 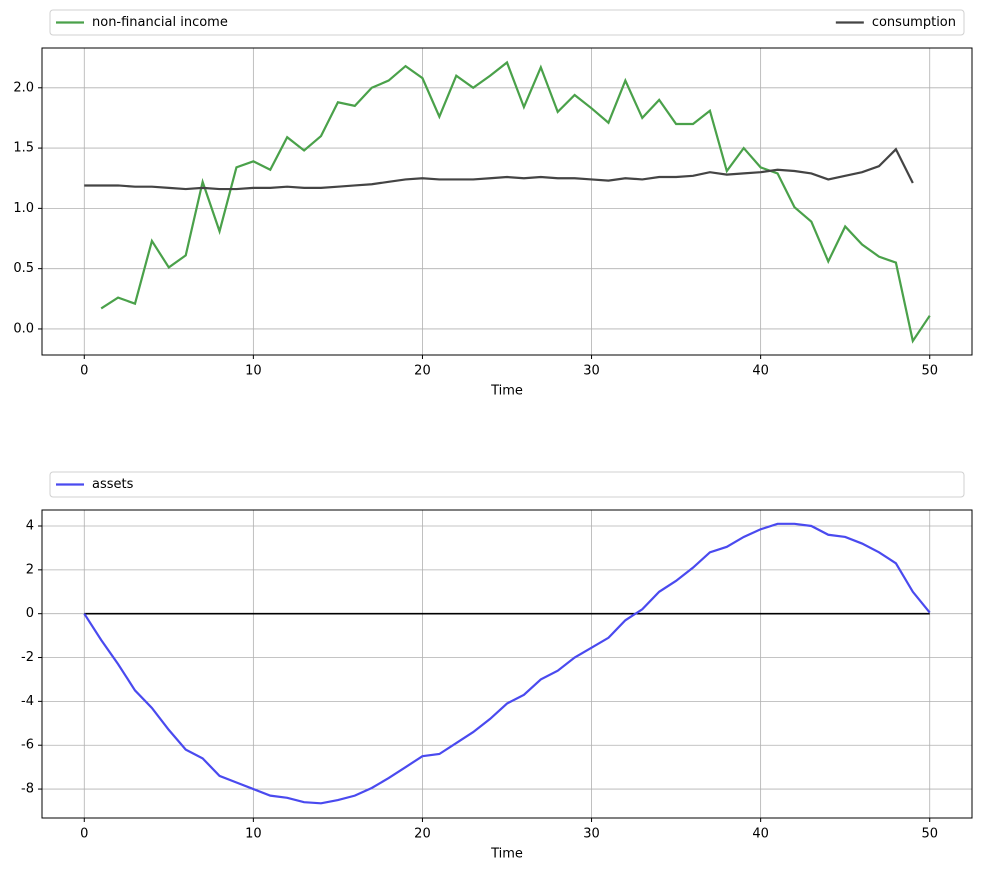 What do you see at coordinates (23, 148) in the screenshot?
I see `y-tick-label: 1.5` at bounding box center [23, 148].